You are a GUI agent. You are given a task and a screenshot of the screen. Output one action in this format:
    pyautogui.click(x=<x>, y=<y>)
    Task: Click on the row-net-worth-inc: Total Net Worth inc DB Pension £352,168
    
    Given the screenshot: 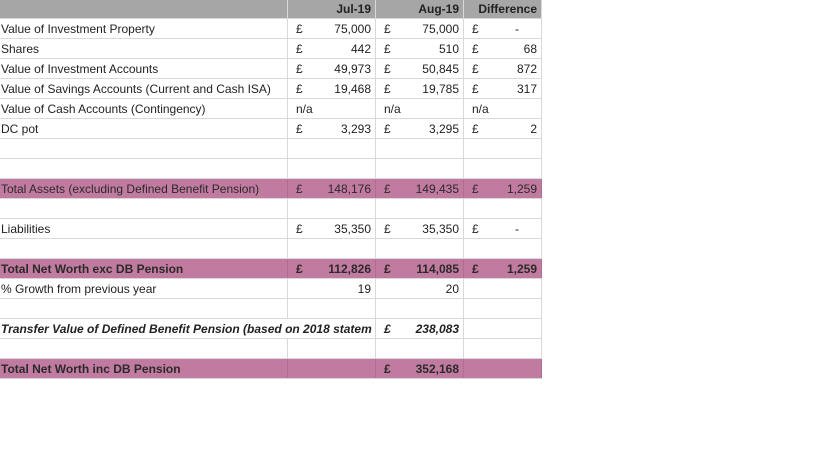 What is the action you would take?
    pyautogui.click(x=271, y=369)
    